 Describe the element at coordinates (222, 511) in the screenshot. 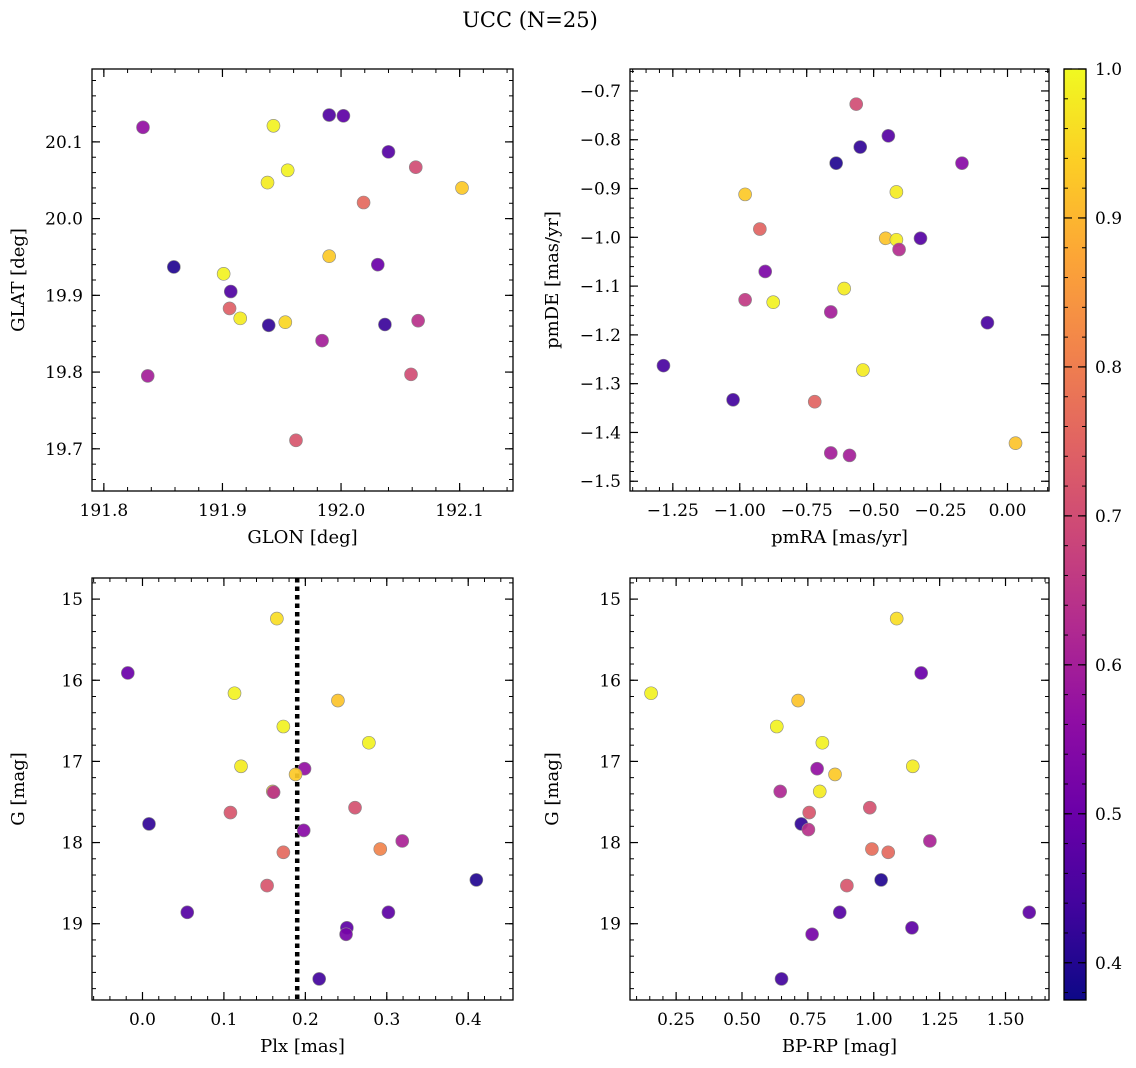

I see `x-tick-label: 191.9` at that location.